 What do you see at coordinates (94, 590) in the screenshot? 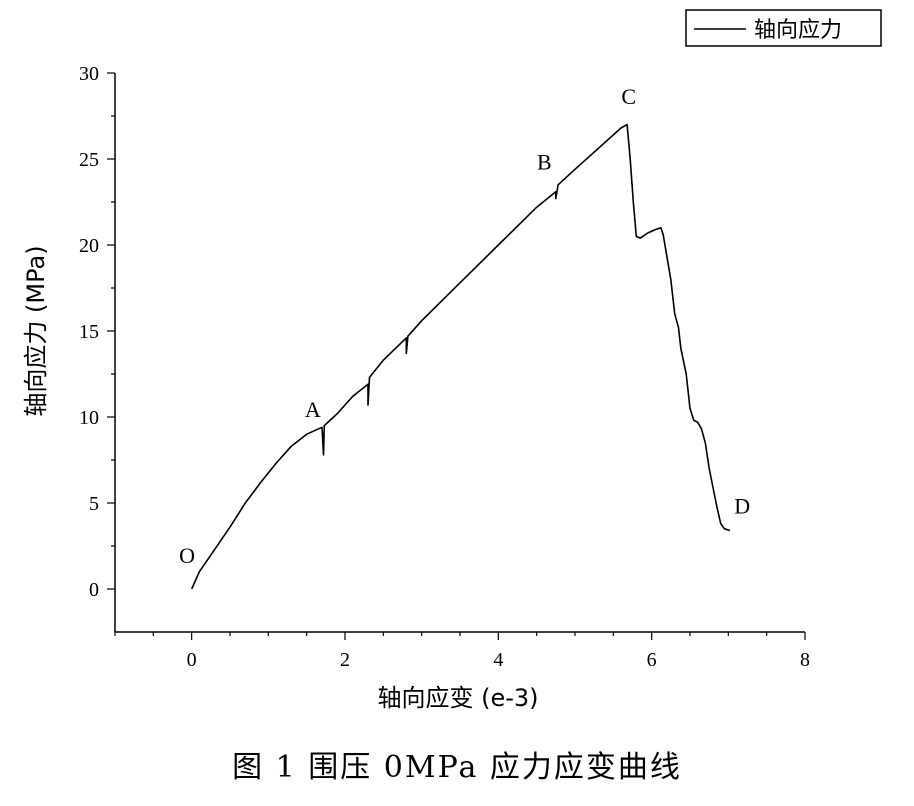
I see `y-tick-label: 0` at bounding box center [94, 590].